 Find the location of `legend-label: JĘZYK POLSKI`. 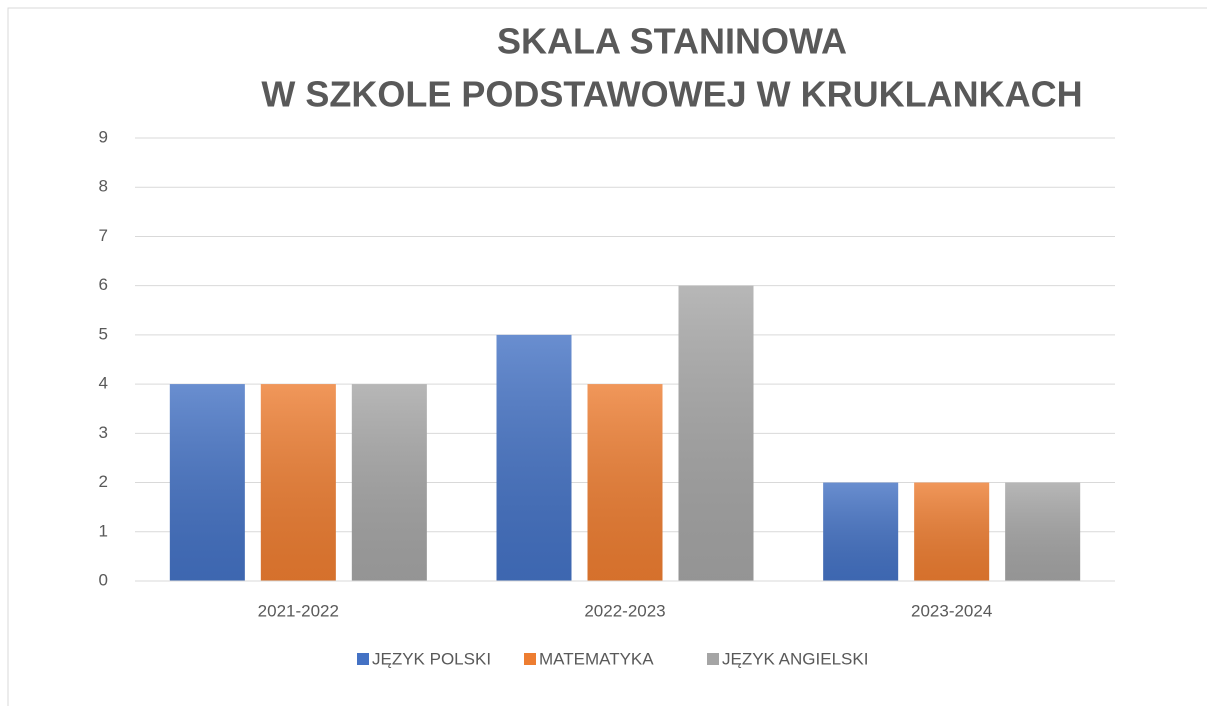

legend-label: JĘZYK POLSKI is located at coordinates (431, 658).